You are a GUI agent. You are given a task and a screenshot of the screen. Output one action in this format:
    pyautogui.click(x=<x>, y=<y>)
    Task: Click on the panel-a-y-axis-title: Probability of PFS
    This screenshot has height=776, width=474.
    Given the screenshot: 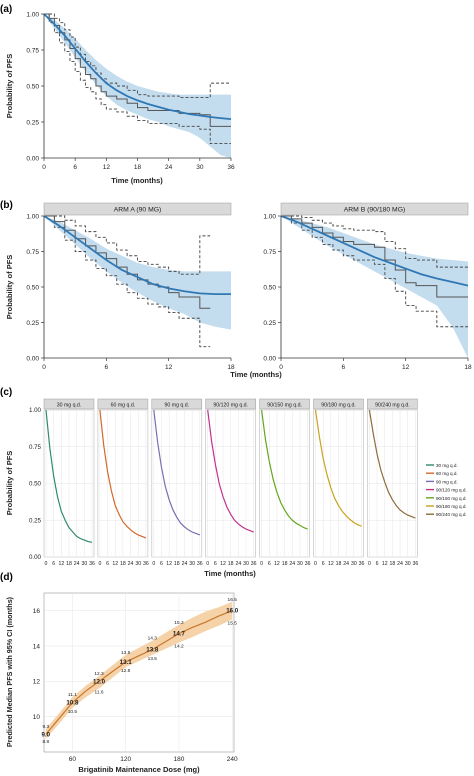 What is the action you would take?
    pyautogui.click(x=9, y=86)
    